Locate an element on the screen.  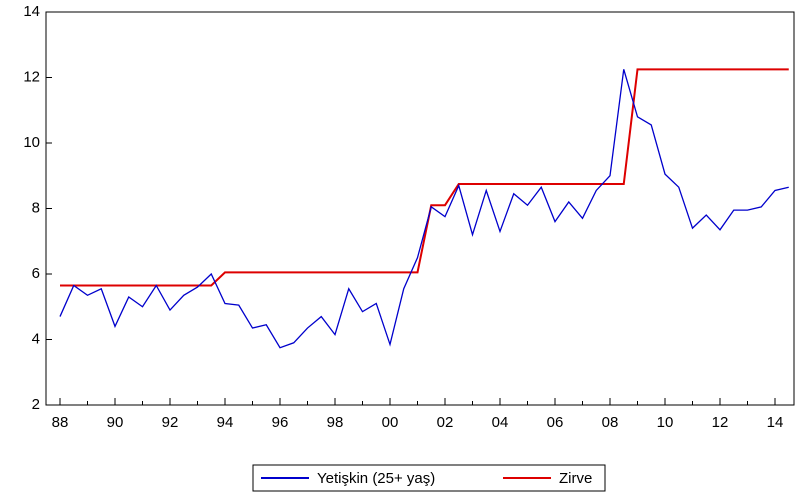
x-tick-label: 92 is located at coordinates (170, 422).